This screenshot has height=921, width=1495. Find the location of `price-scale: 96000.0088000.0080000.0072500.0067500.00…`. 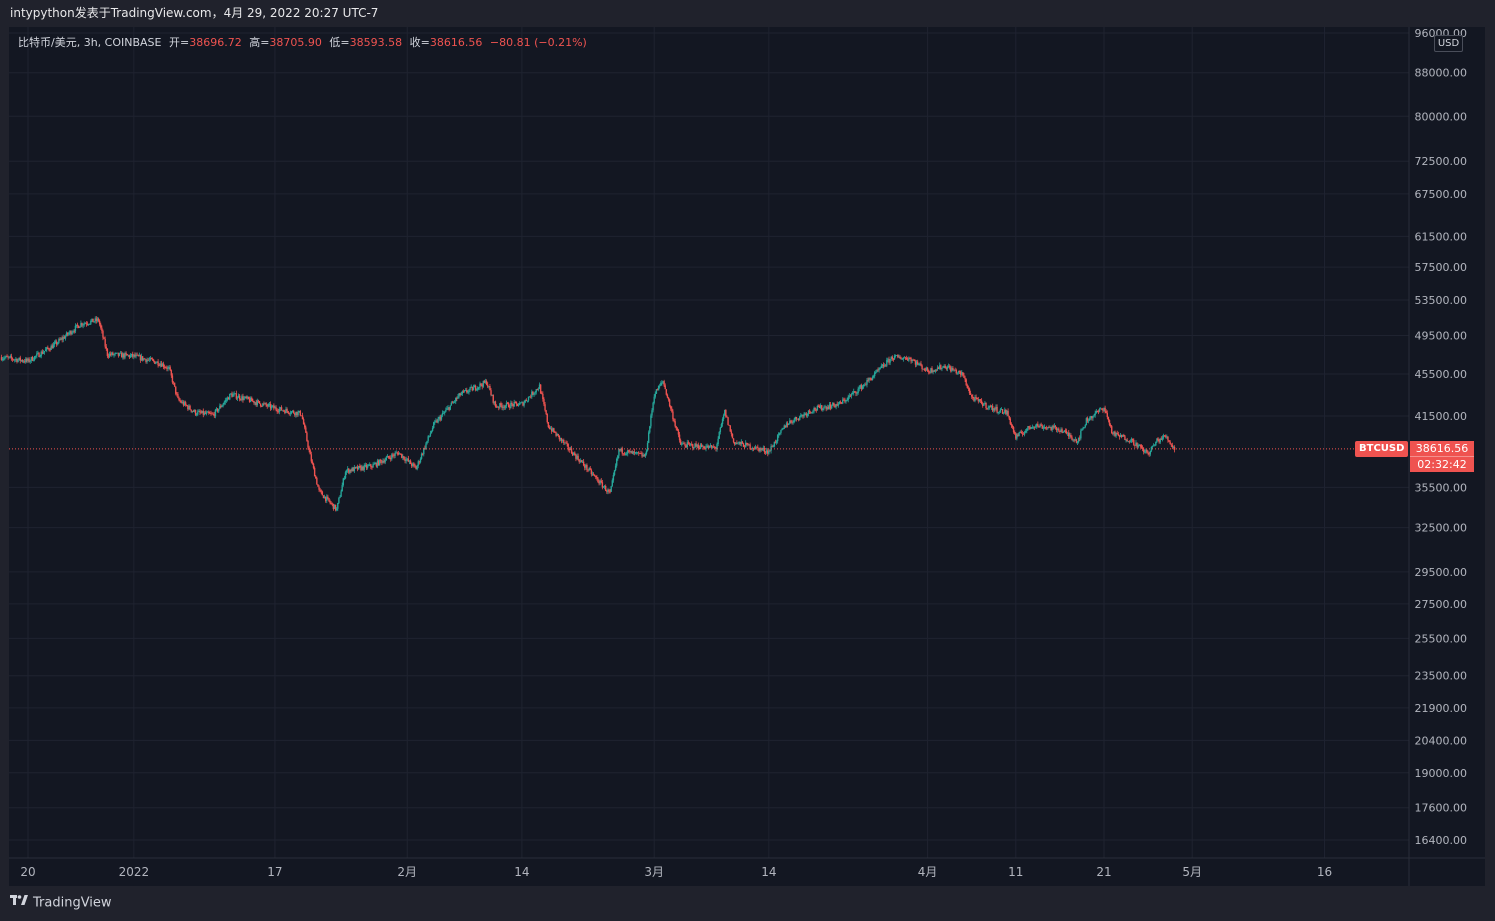

price-scale: 96000.0088000.0080000.0072500.0067500.00… is located at coordinates (1441, 437).